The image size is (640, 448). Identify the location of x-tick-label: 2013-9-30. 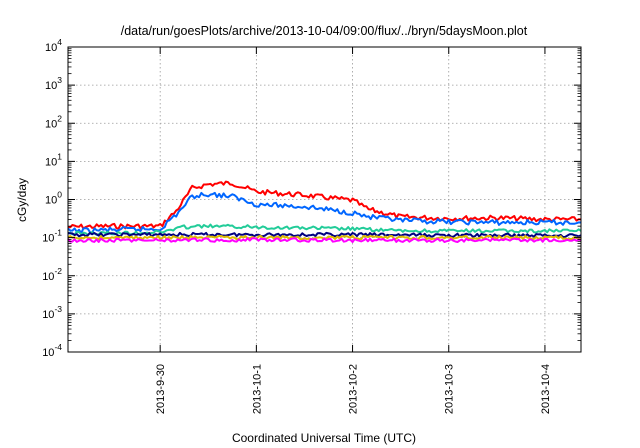
(161, 389).